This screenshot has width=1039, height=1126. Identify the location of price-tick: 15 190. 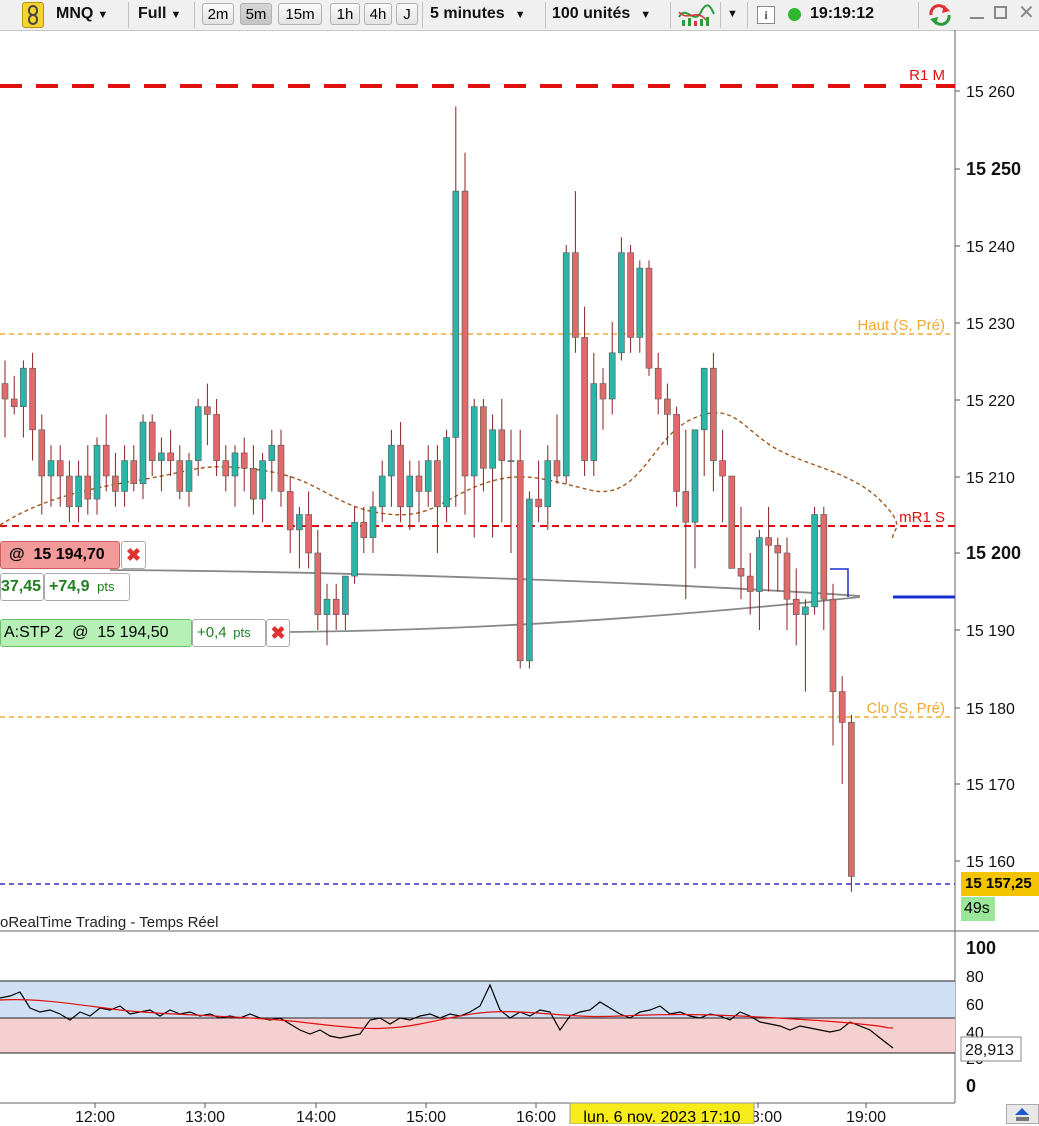
(990, 631).